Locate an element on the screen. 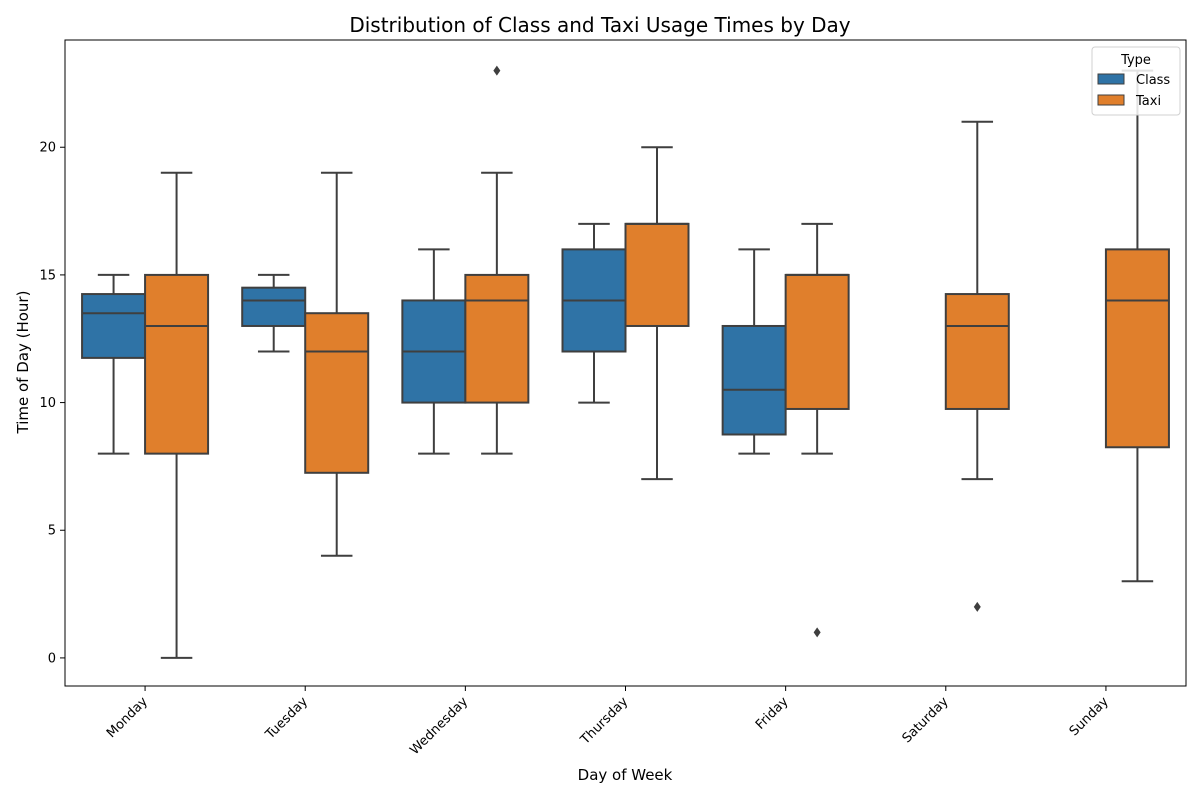 This screenshot has width=1200, height=800. legend-swatch-class is located at coordinates (1111, 79).